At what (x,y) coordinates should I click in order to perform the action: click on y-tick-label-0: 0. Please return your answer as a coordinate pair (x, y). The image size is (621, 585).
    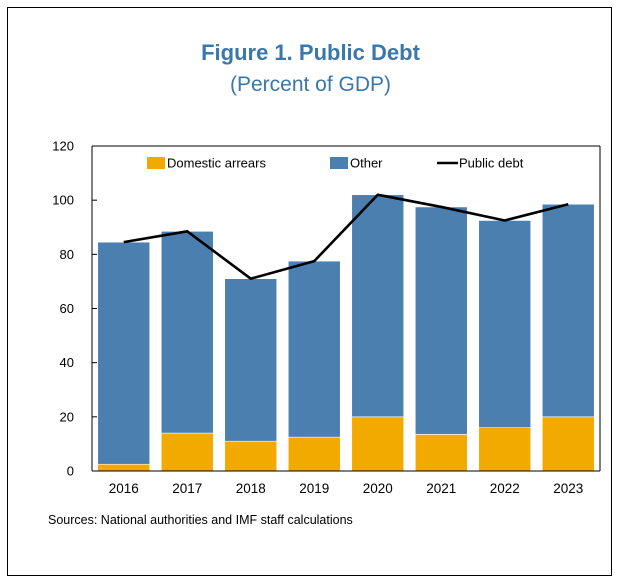
    Looking at the image, I should click on (70, 471).